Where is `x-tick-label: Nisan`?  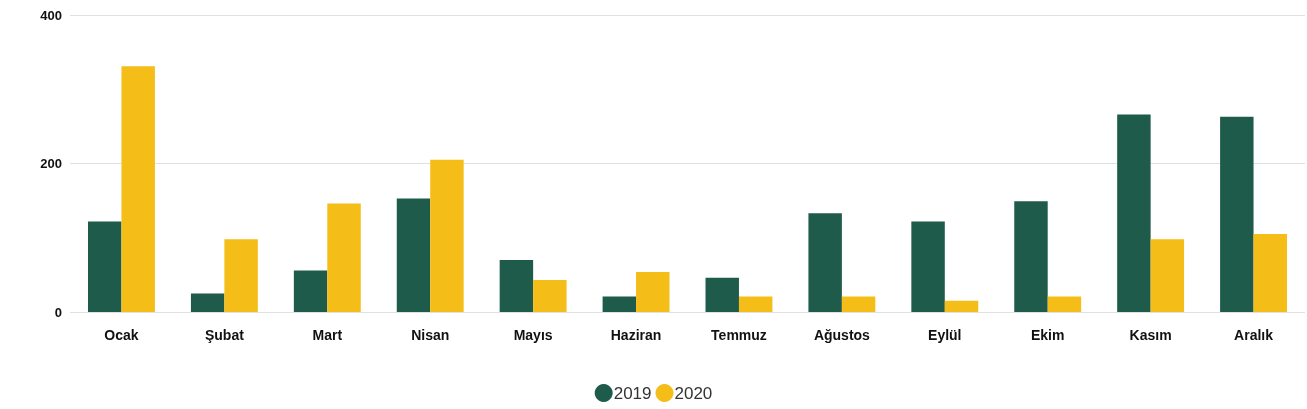
x-tick-label: Nisan is located at coordinates (430, 335).